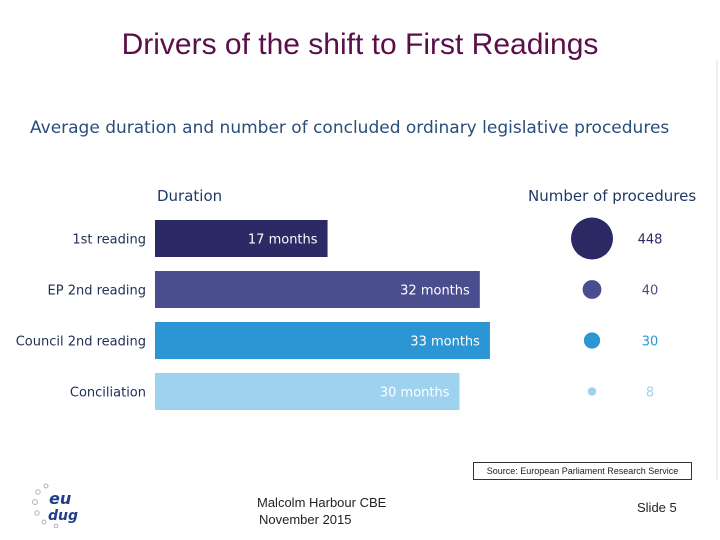  I want to click on procedure-count-label: 448, so click(650, 240).